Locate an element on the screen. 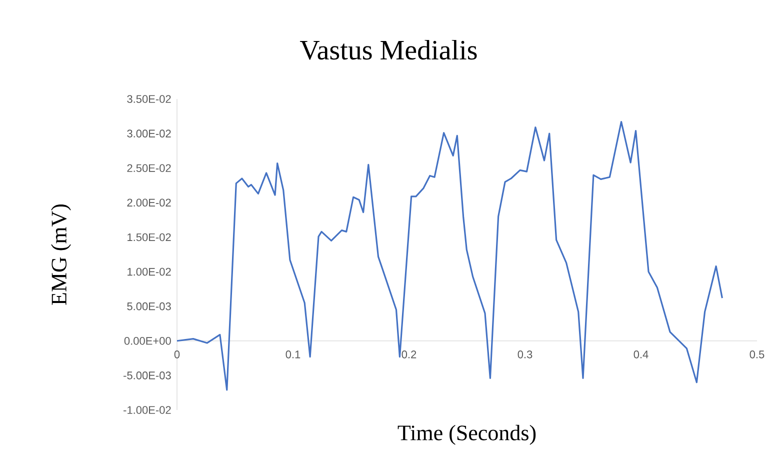 The width and height of the screenshot is (778, 474). x-tick-label: 0.2 is located at coordinates (409, 354).